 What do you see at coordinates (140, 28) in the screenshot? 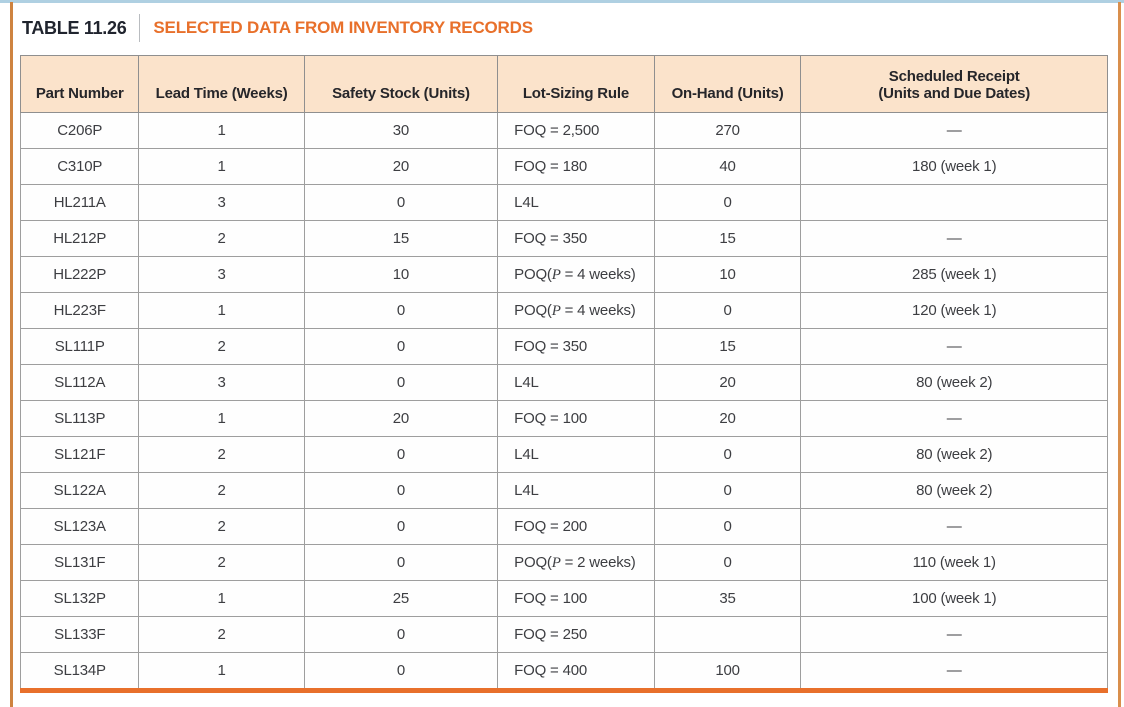
I see `caption-divider` at bounding box center [140, 28].